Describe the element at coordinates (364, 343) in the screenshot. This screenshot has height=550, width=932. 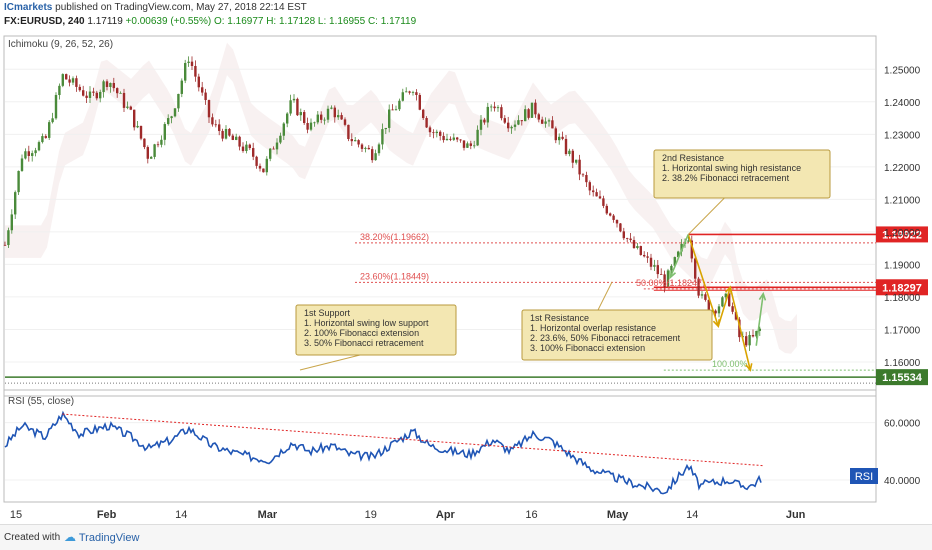
I see `annotation-line: 3. 50% Fibonacci retracement` at that location.